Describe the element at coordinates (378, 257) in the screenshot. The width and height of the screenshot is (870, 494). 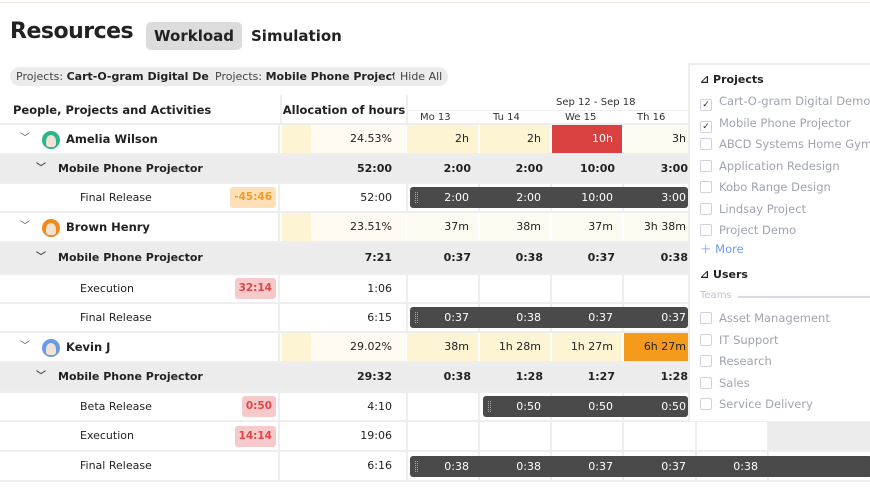
I see `allocation-value: 7:21` at that location.